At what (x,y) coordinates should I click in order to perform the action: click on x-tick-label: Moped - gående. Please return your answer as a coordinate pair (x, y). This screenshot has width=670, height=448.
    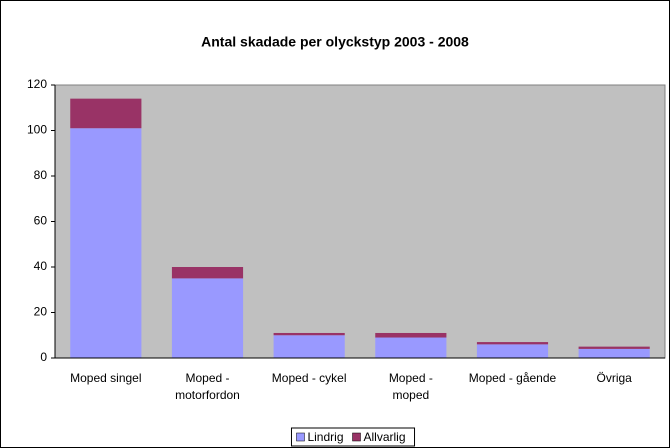
    Looking at the image, I should click on (512, 378).